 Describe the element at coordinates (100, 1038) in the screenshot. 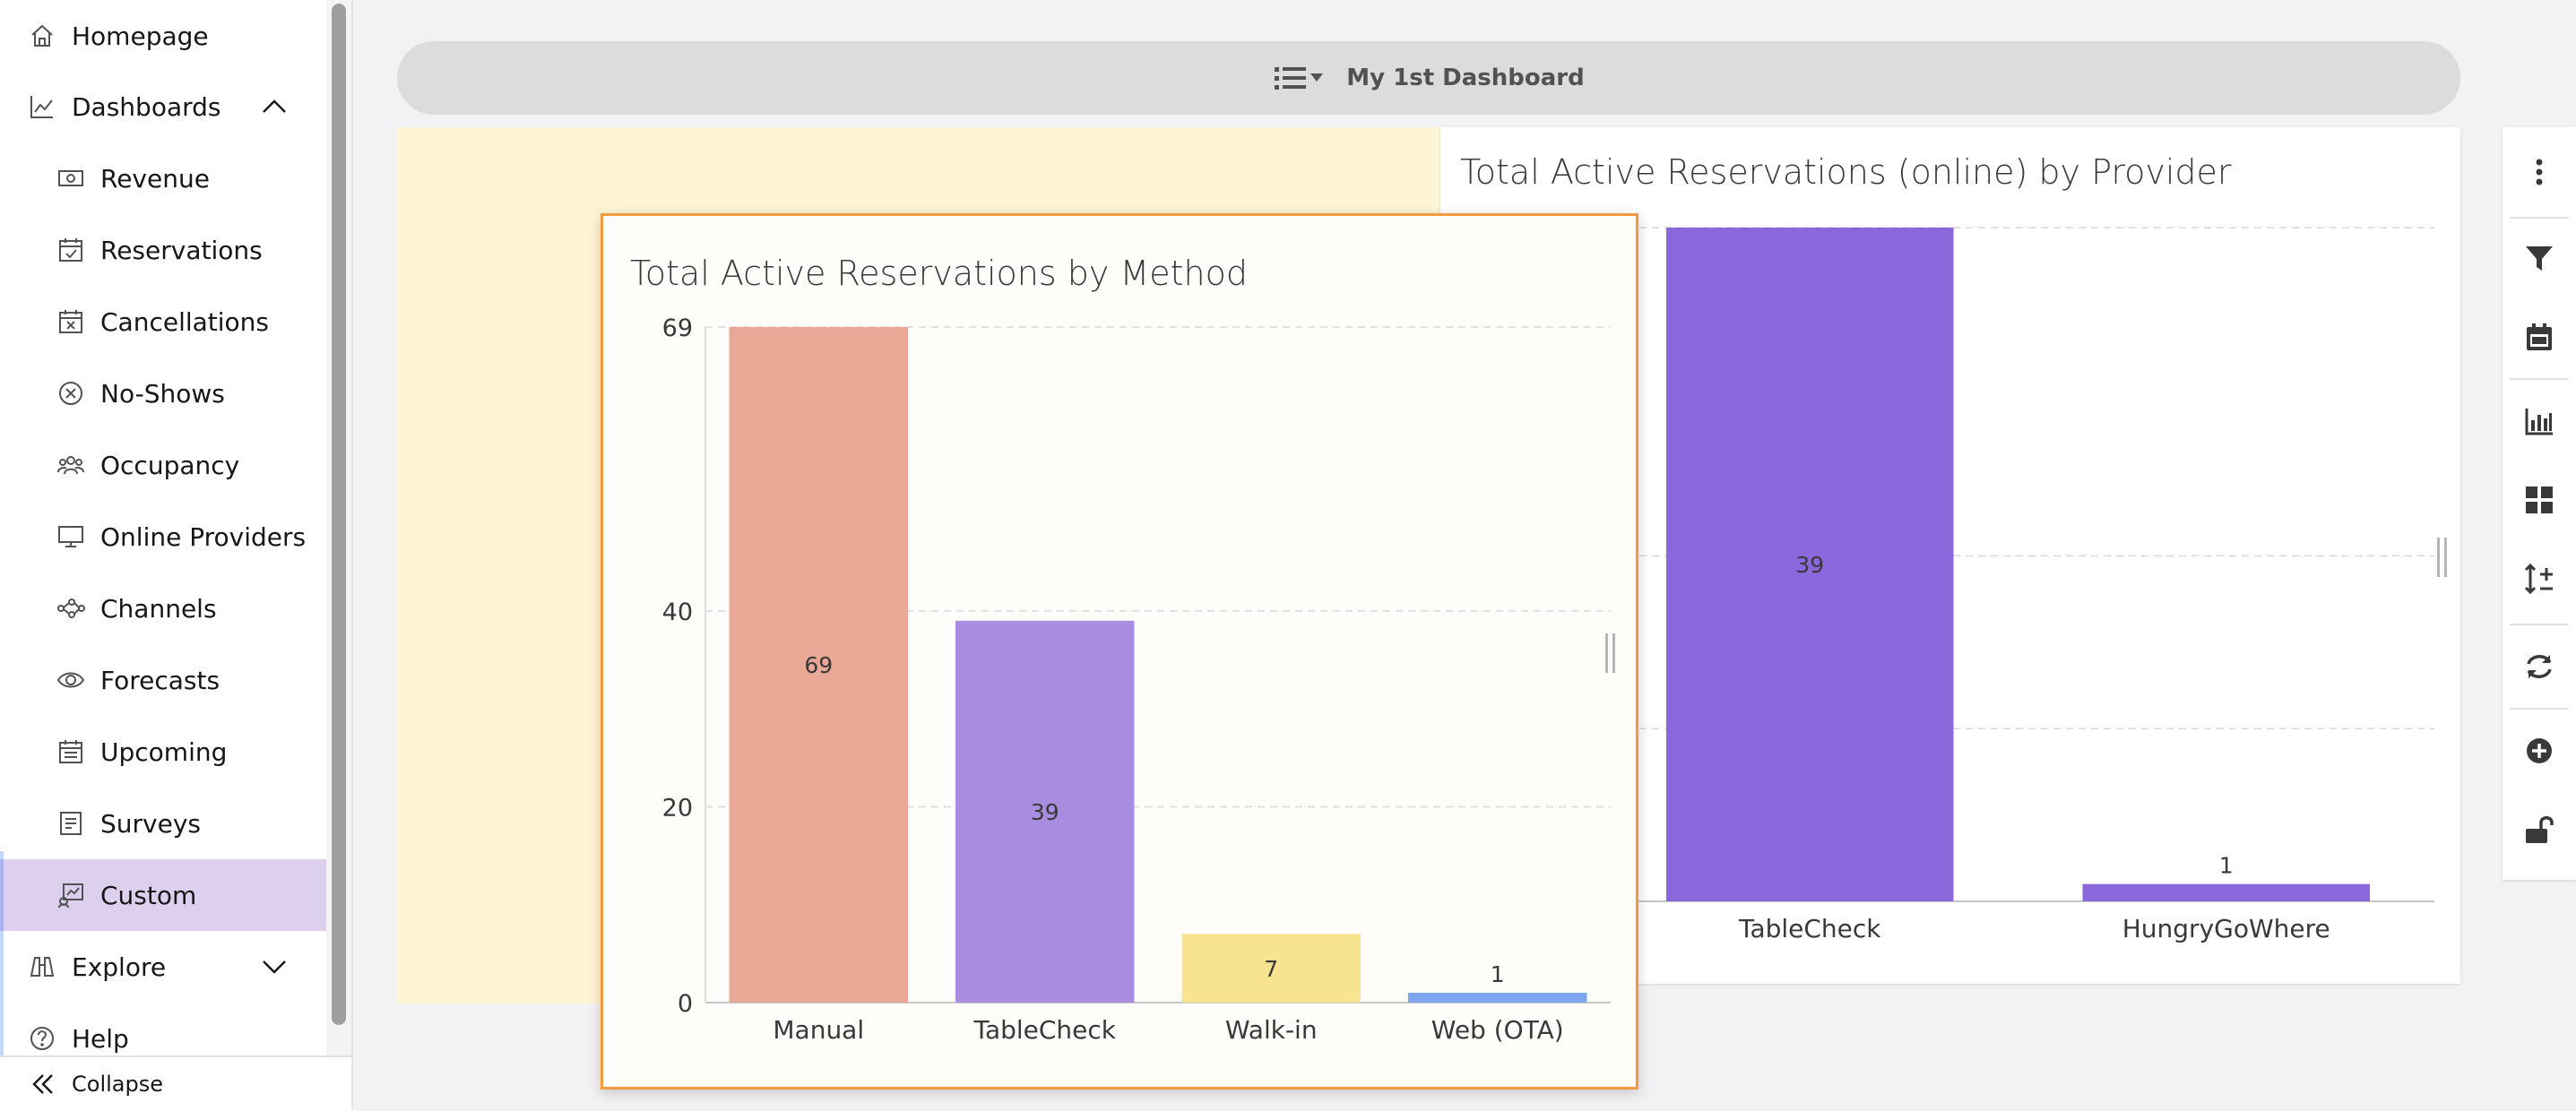

I see `sidebar-item-label: Help` at that location.